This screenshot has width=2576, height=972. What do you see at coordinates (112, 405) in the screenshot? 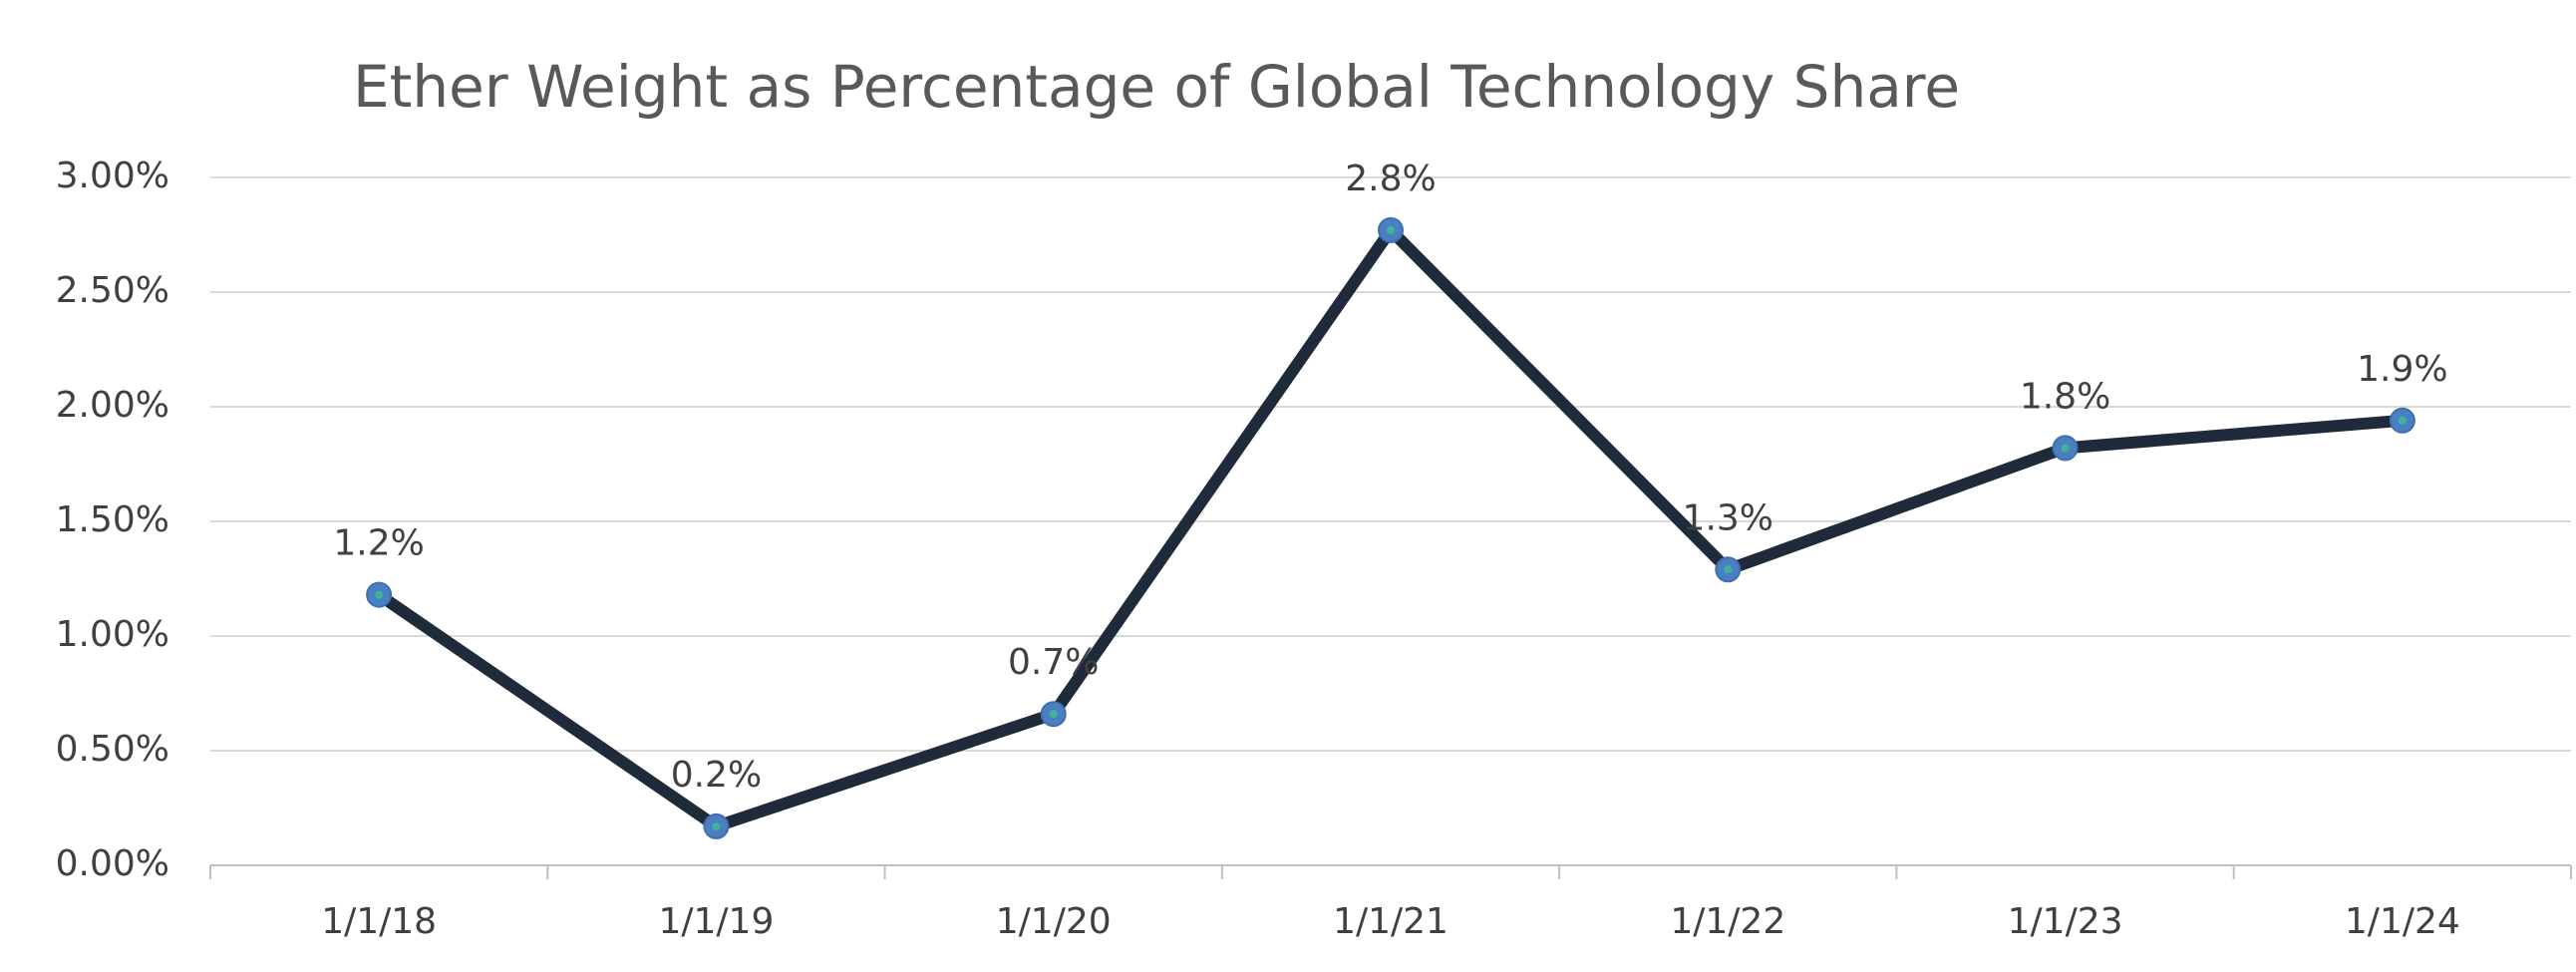
I see `y-tick-label: 2.00%` at bounding box center [112, 405].